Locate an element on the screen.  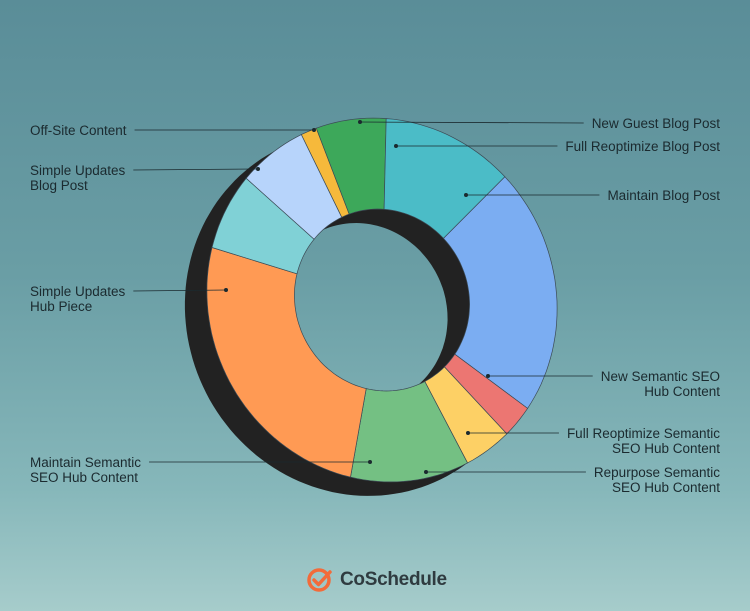
slice-label: Full Reoptimize Semantic SEO Hub Content is located at coordinates (643, 441).